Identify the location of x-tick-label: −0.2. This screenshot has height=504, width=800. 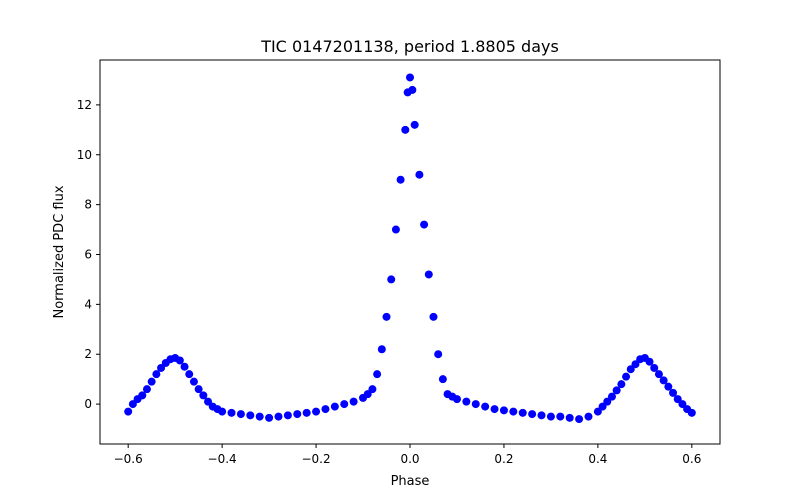
(315, 459).